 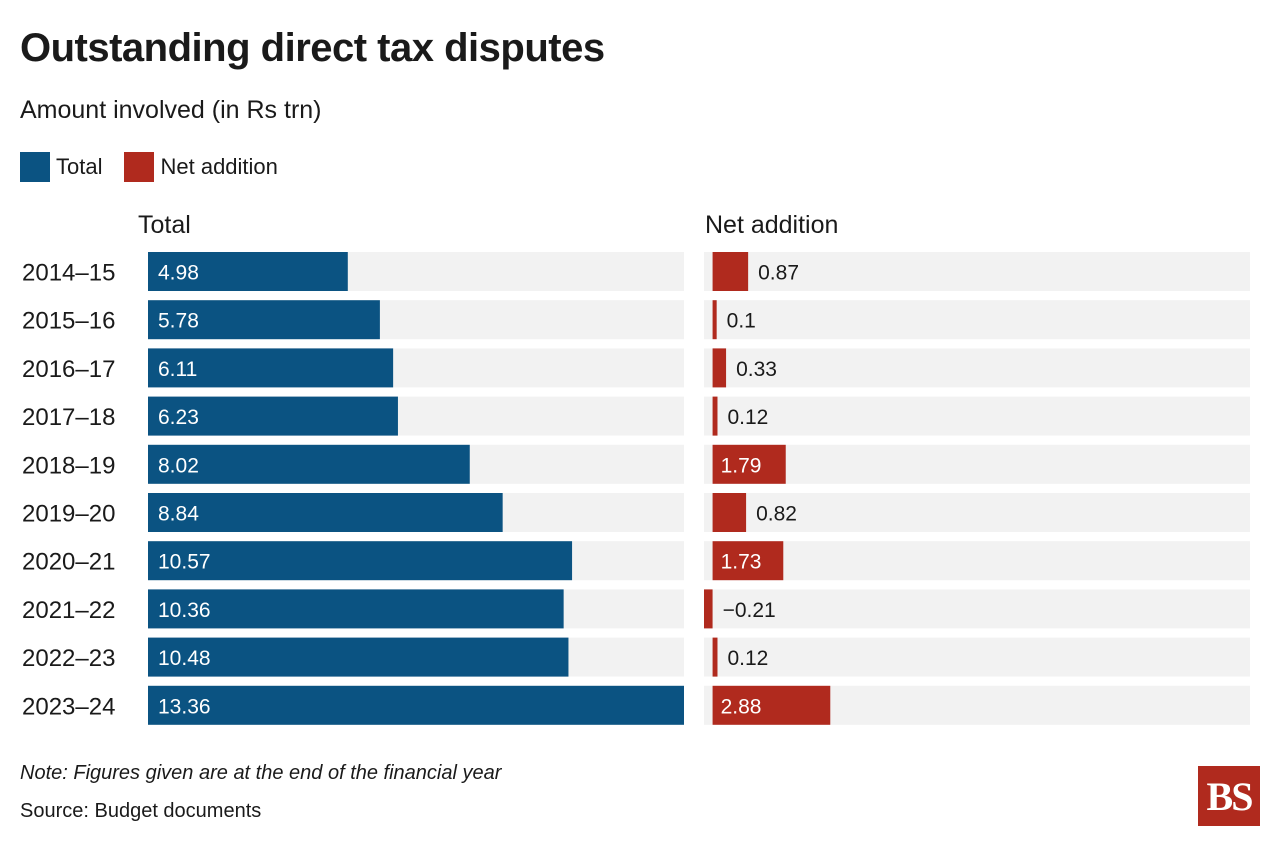 What do you see at coordinates (741, 562) in the screenshot?
I see `data-label-net-addition: 1.73` at bounding box center [741, 562].